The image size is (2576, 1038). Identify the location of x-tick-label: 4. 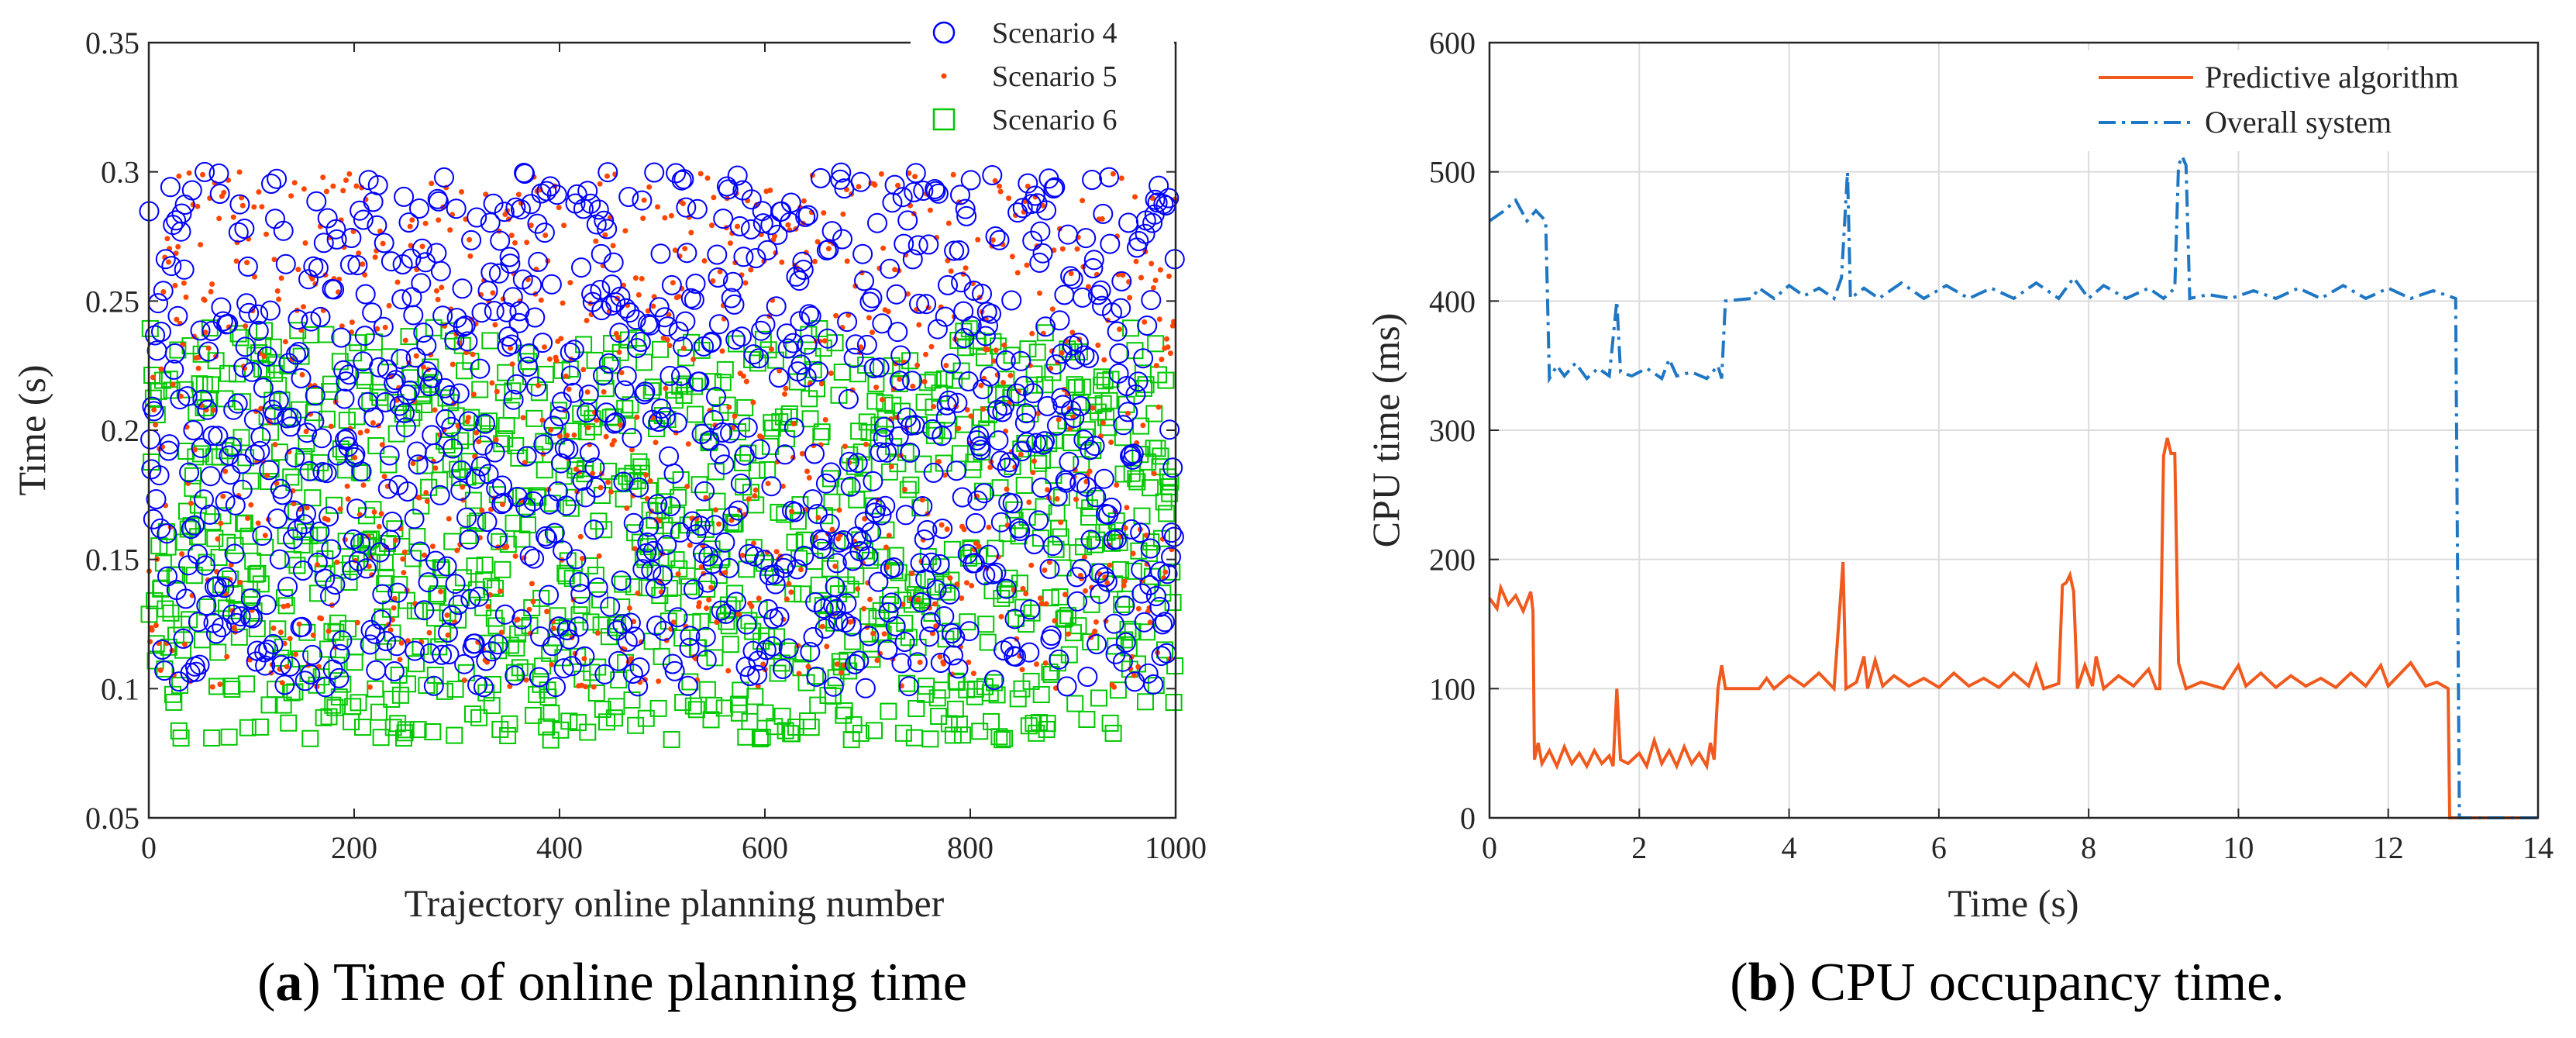
(1789, 848).